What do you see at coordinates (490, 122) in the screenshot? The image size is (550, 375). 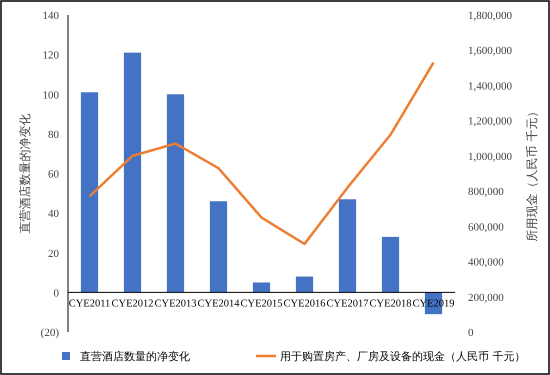 I see `y2-tick-label: 1,200,000` at bounding box center [490, 122].